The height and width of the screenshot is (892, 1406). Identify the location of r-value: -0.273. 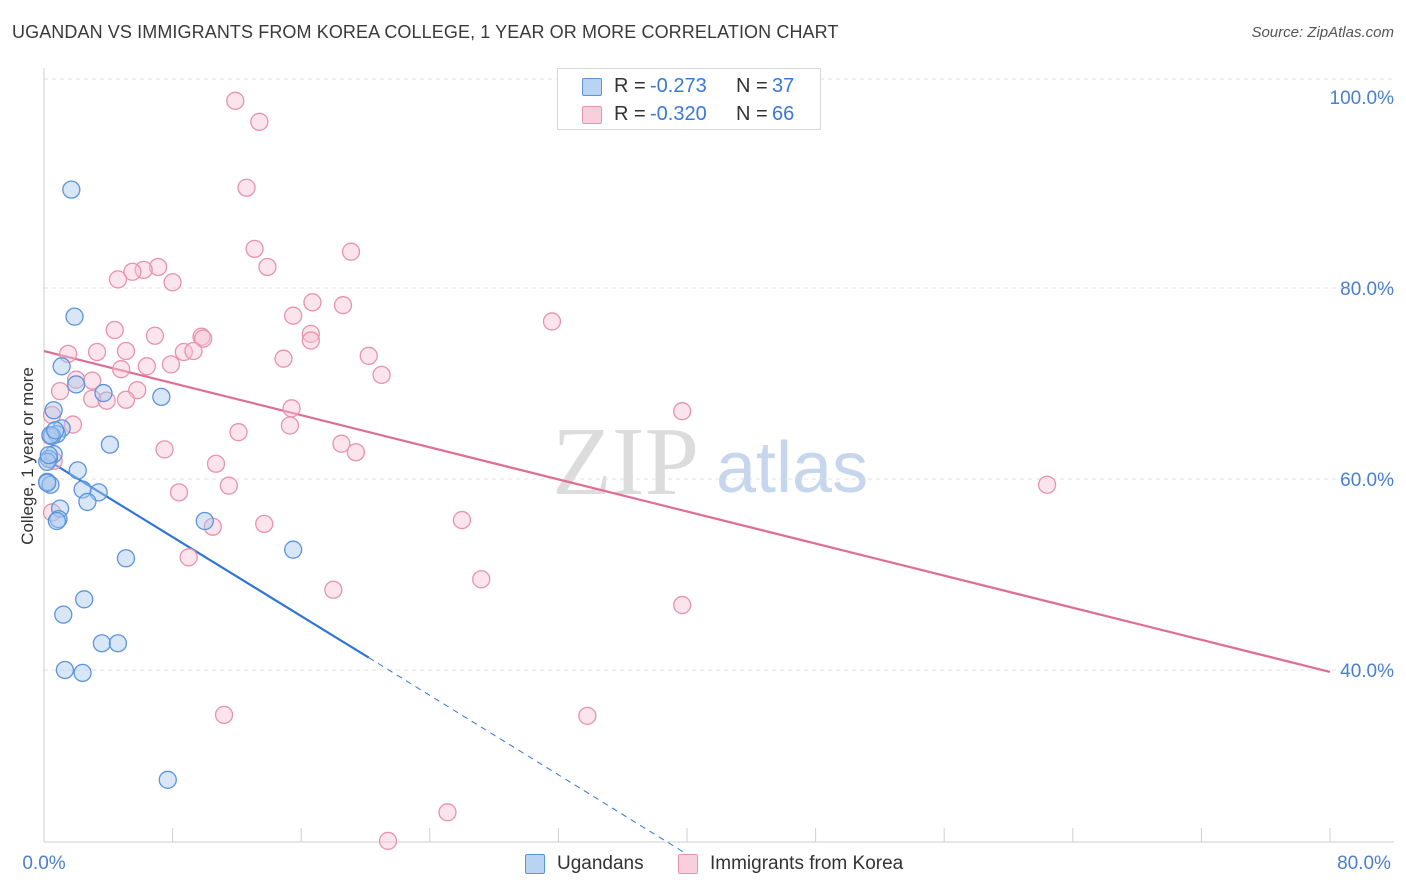
(678, 86).